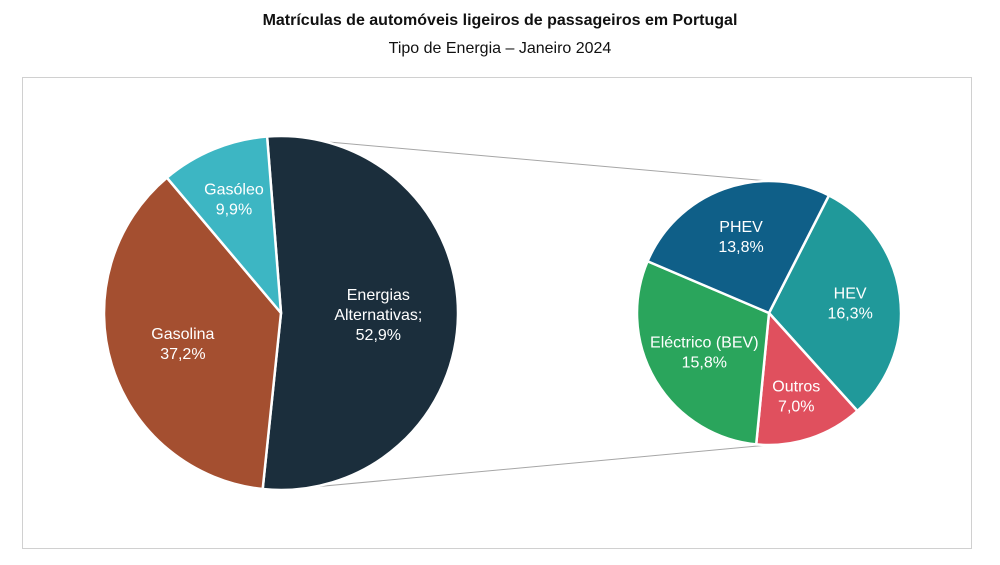 The height and width of the screenshot is (565, 1000). Describe the element at coordinates (525, 467) in the screenshot. I see `connector-bottom` at that location.